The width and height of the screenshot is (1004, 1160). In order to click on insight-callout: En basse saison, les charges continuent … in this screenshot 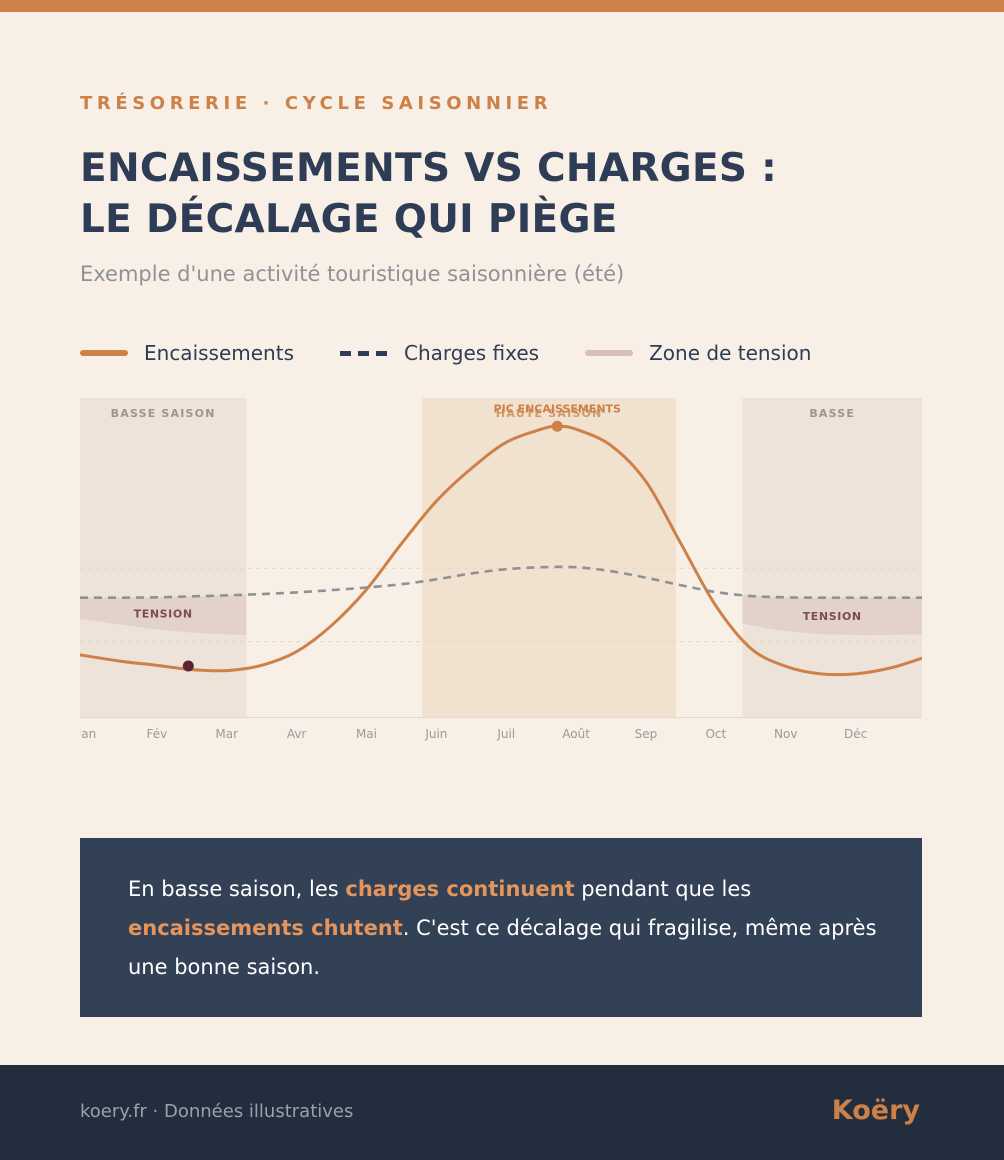, I will do `click(501, 927)`.